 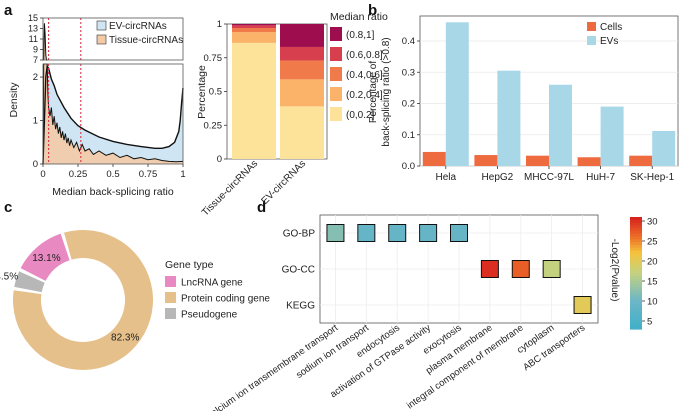 What do you see at coordinates (182, 174) in the screenshot?
I see `density-x-tick-label: 1` at bounding box center [182, 174].